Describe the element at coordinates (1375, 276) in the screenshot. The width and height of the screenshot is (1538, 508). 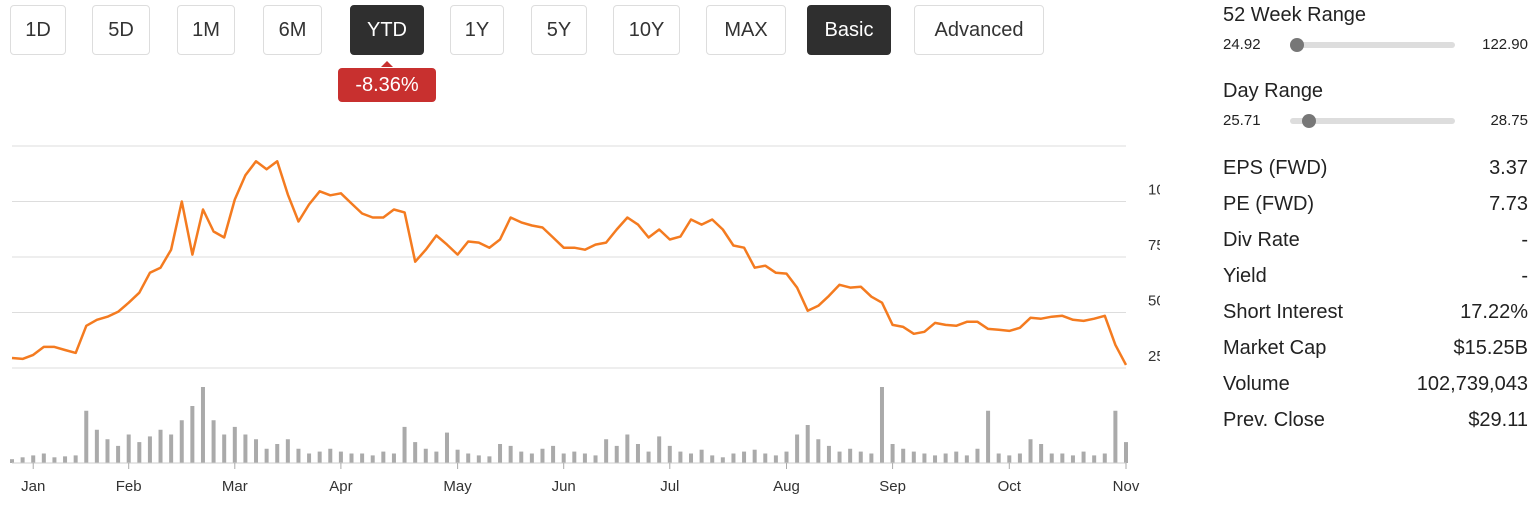
I see `stat-row: Yield -` at that location.